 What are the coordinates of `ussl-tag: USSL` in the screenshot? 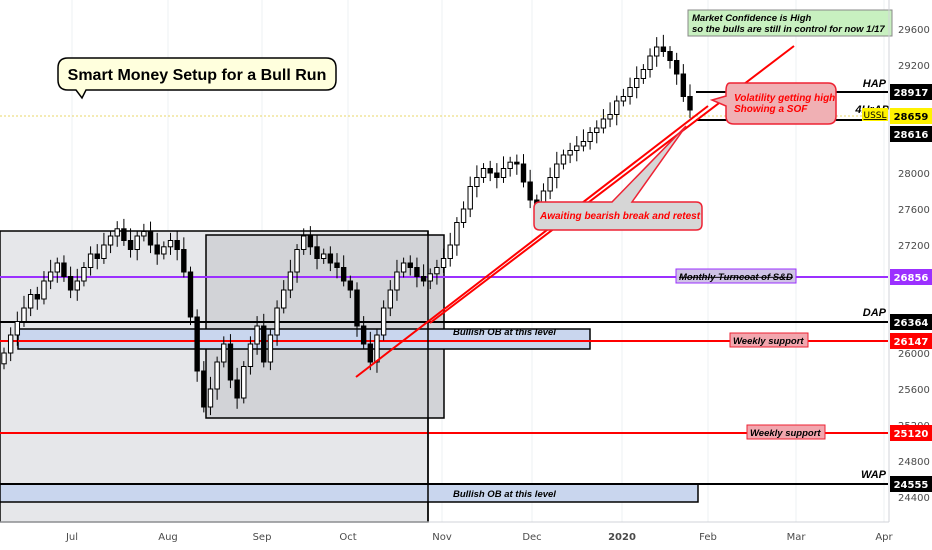 It's located at (875, 114).